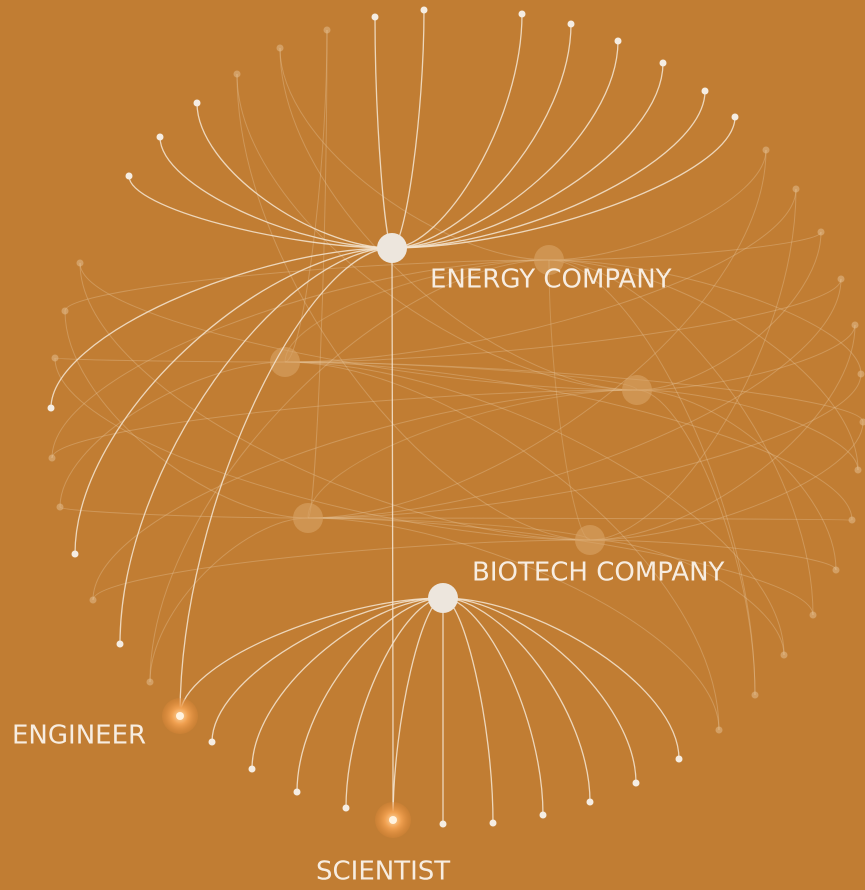 The height and width of the screenshot is (890, 865). What do you see at coordinates (598, 573) in the screenshot?
I see `hub-label: BIOTECH COMPANY` at bounding box center [598, 573].